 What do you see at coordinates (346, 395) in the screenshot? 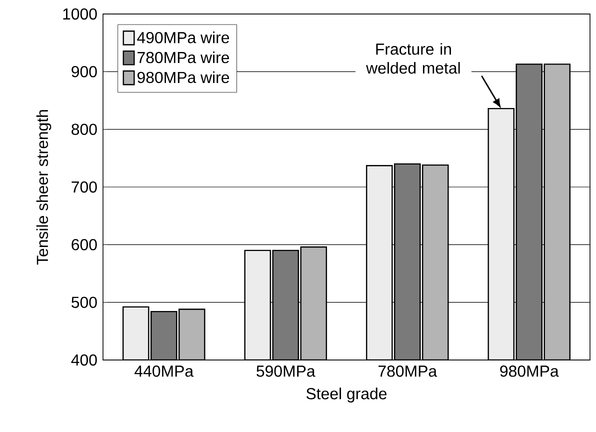
I see `x-axis-title: Steel grade` at bounding box center [346, 395].